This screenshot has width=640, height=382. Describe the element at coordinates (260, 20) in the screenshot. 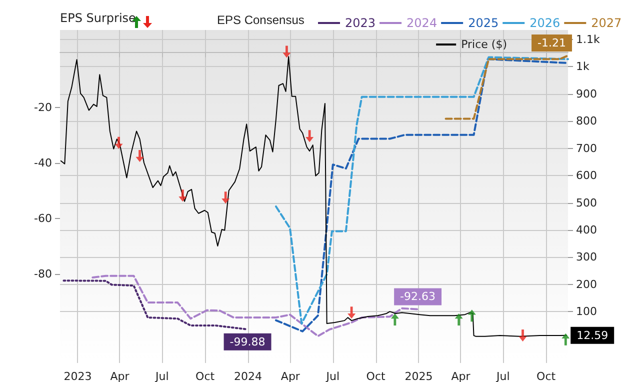

I see `legend-title: EPS Consensus` at that location.